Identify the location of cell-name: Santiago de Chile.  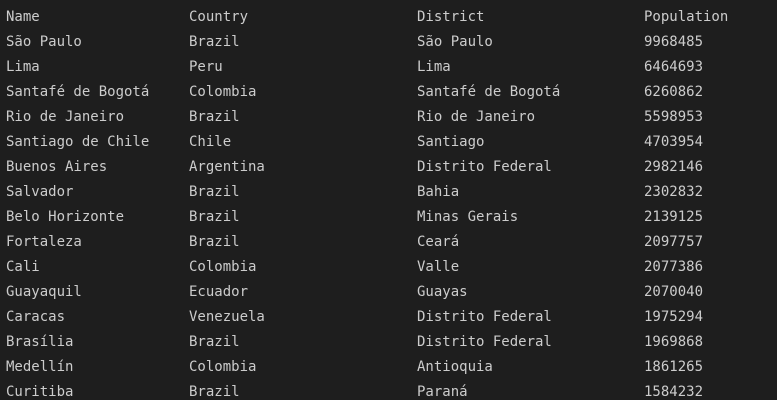
(78, 142).